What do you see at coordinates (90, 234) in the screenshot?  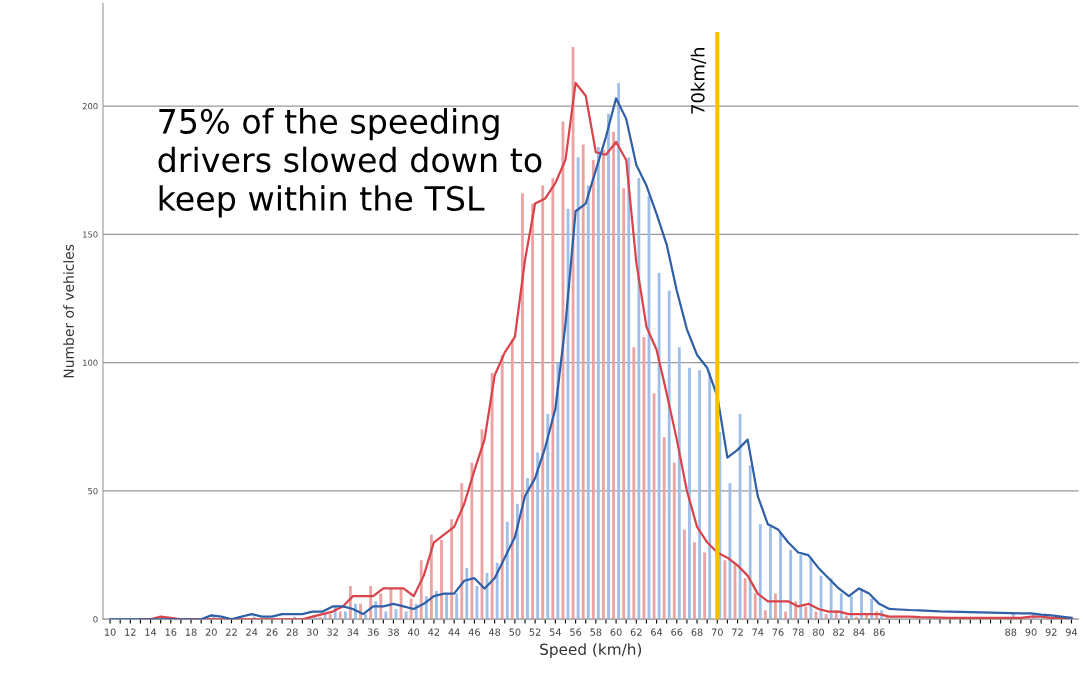 I see `y-tick-label: 150` at bounding box center [90, 234].